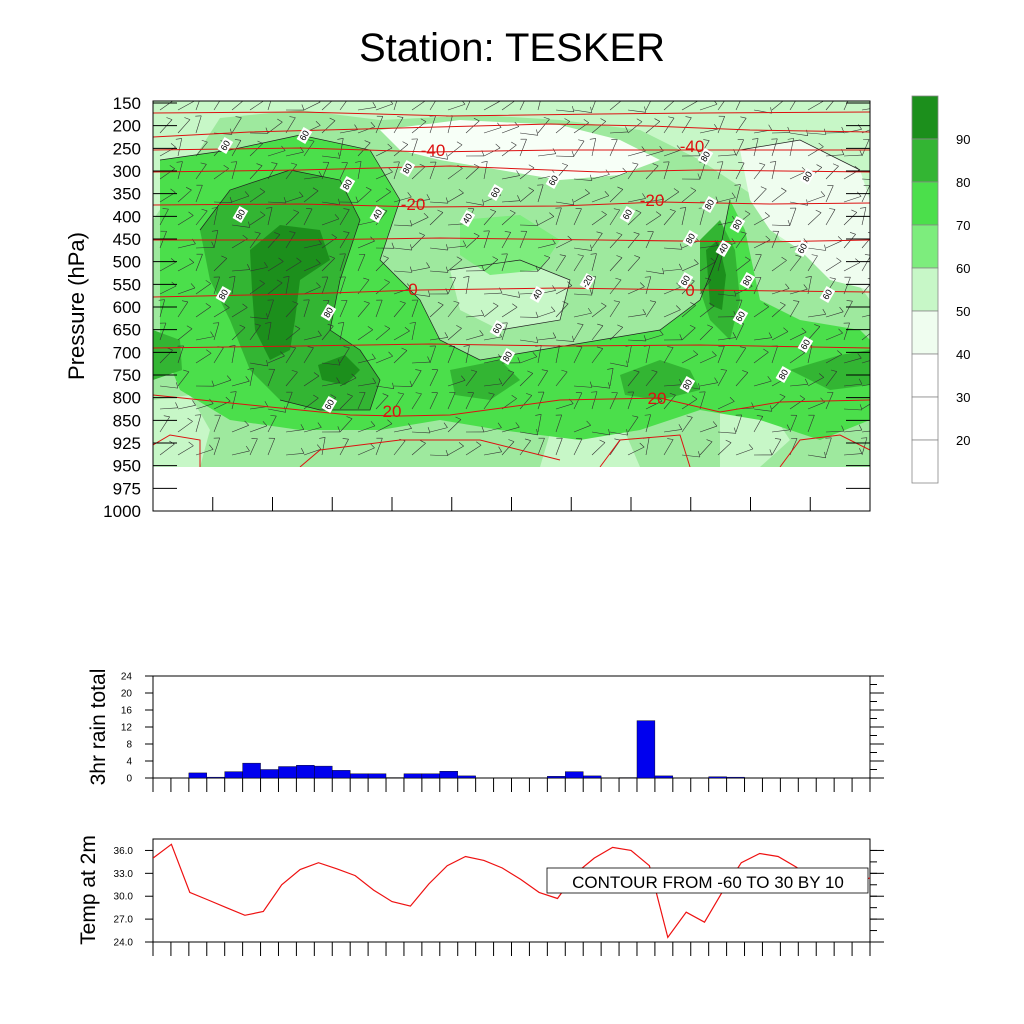 Image resolution: width=1024 pixels, height=1024 pixels. Describe the element at coordinates (708, 882) in the screenshot. I see `info-box-text: CONTOUR FROM -60 TO 30 BY 10` at that location.